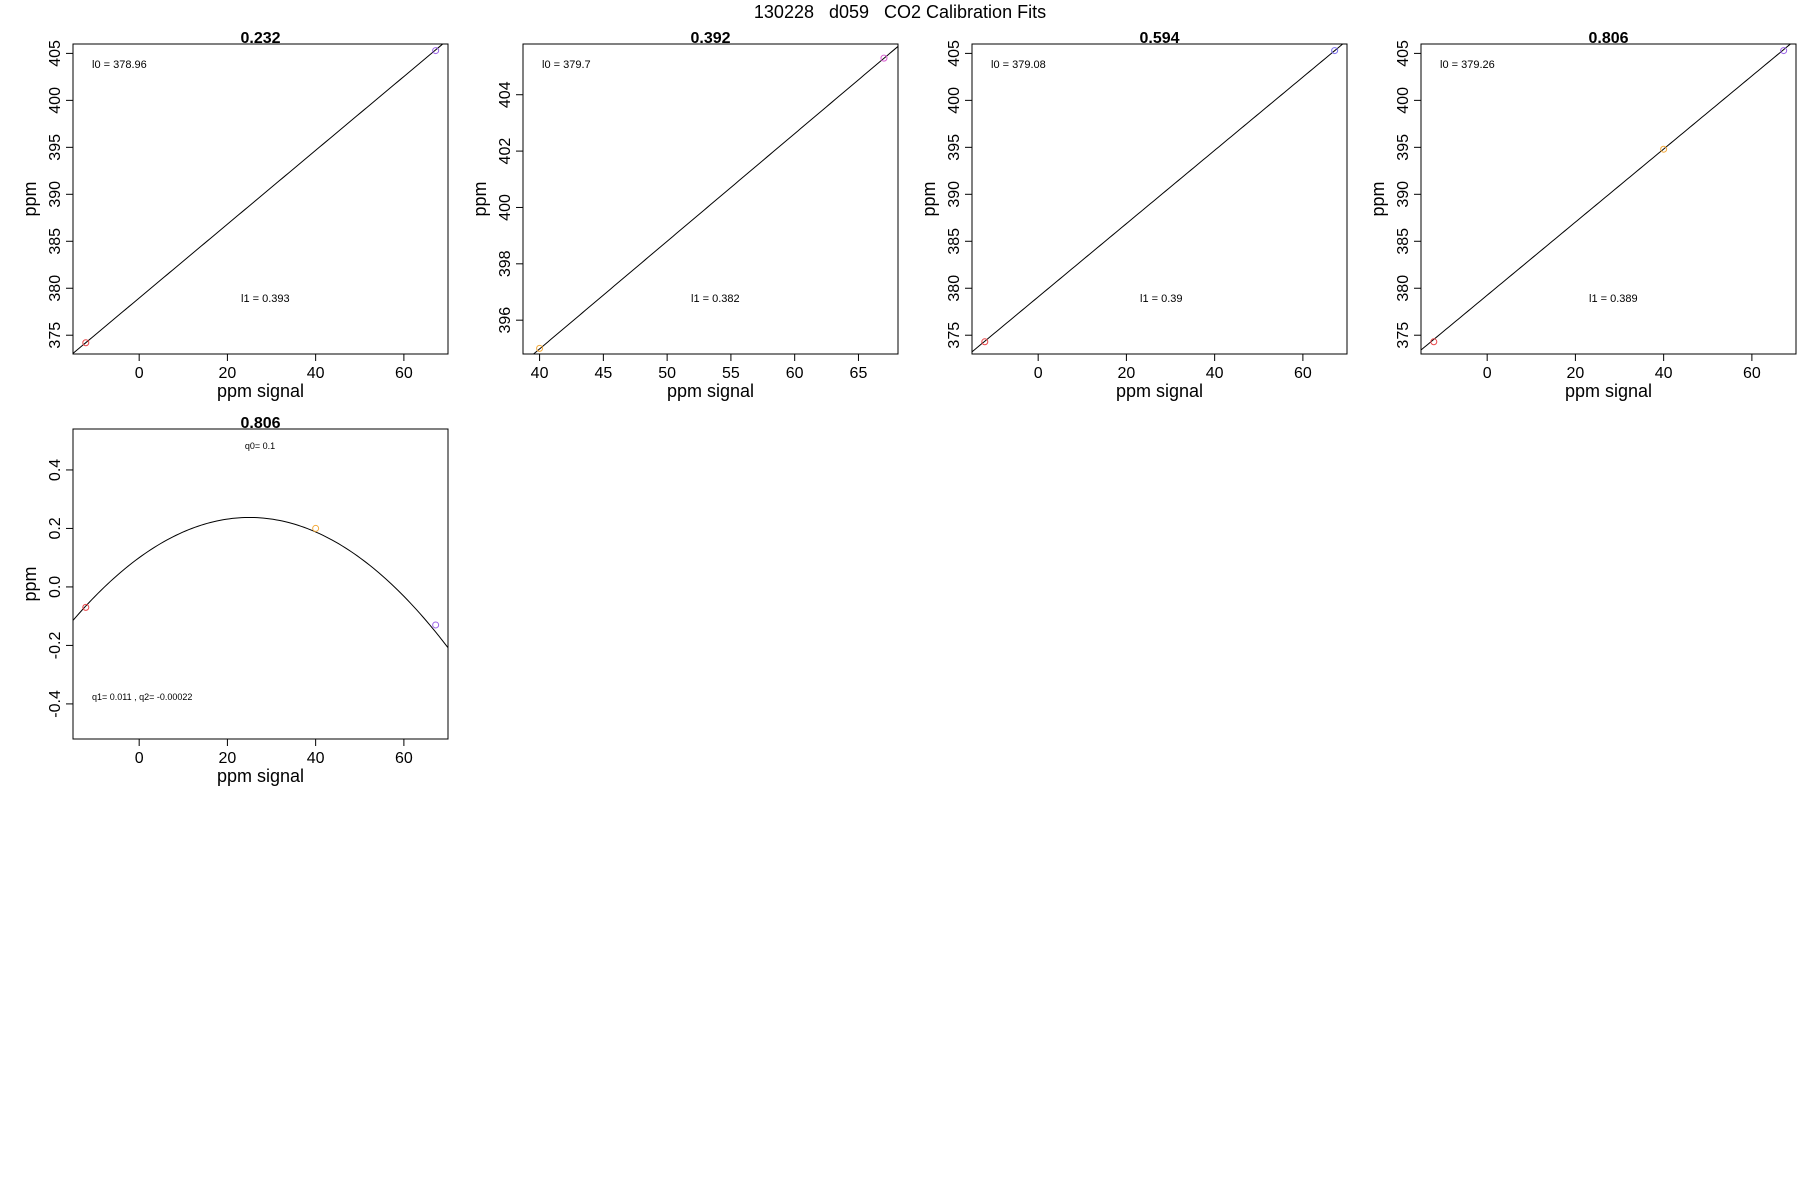 The height and width of the screenshot is (1200, 1800). I want to click on fit-annotation-l1: l1 = 0.382, so click(715, 299).